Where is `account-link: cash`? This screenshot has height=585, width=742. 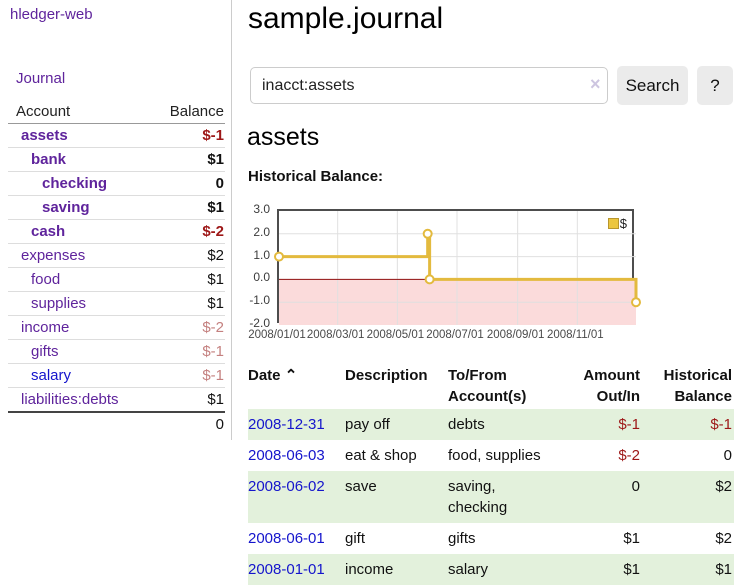
account-link: cash is located at coordinates (48, 231).